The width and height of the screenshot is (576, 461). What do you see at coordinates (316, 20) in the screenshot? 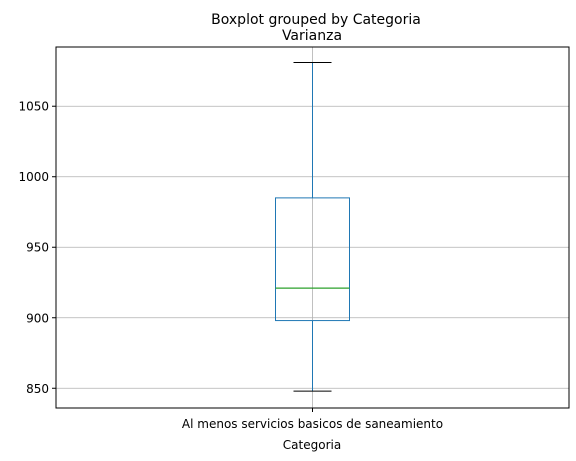
I see `chart-suptitle: Boxplot grouped by Categoria` at bounding box center [316, 20].